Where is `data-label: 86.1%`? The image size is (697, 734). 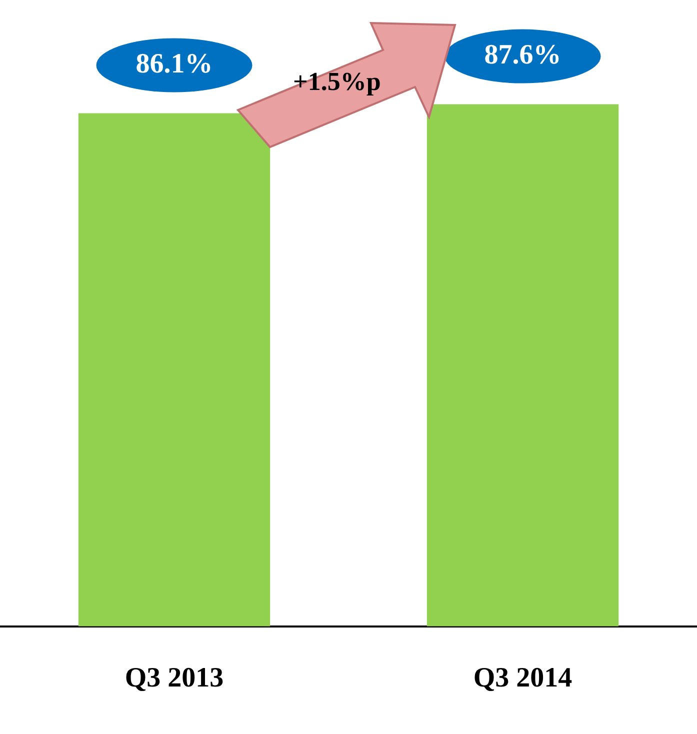
data-label: 86.1% is located at coordinates (174, 64).